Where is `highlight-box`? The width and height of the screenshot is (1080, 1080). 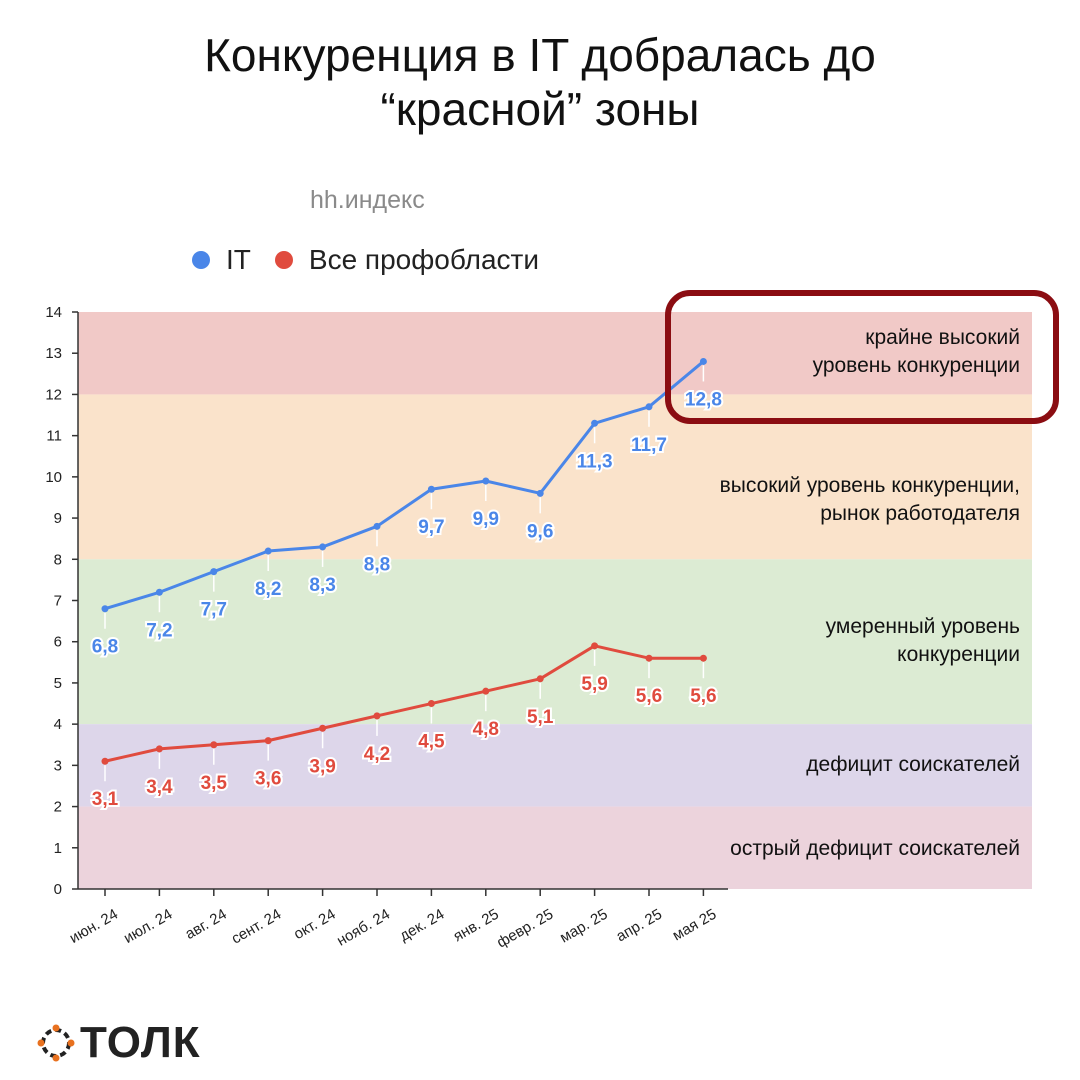 highlight-box is located at coordinates (862, 357).